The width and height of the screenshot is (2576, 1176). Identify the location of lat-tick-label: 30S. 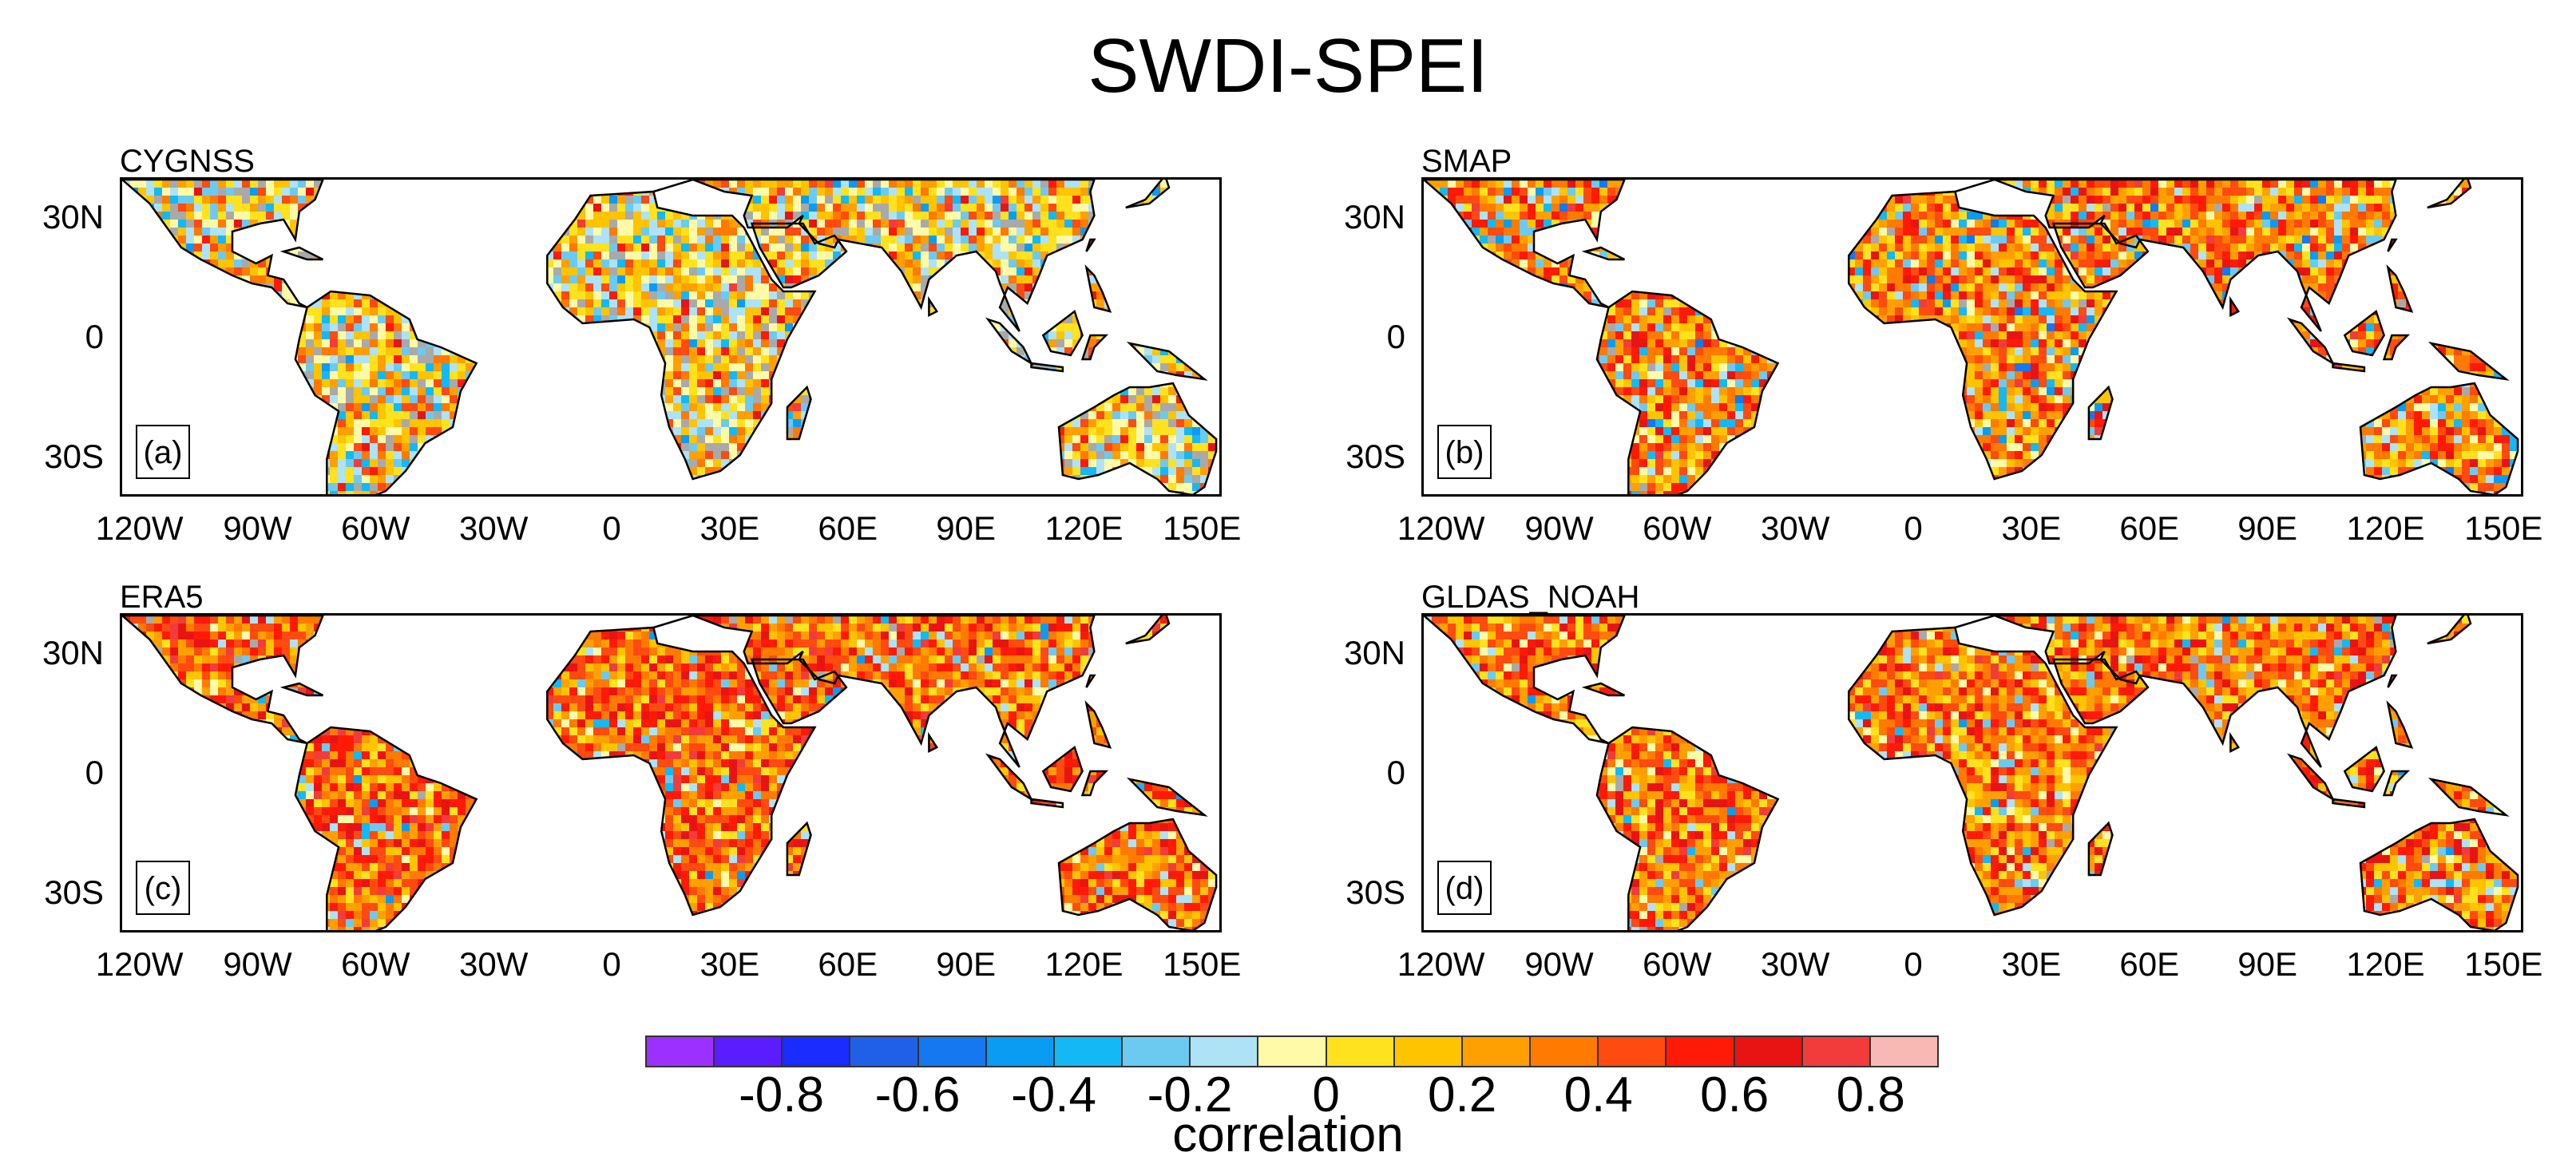
(60, 893).